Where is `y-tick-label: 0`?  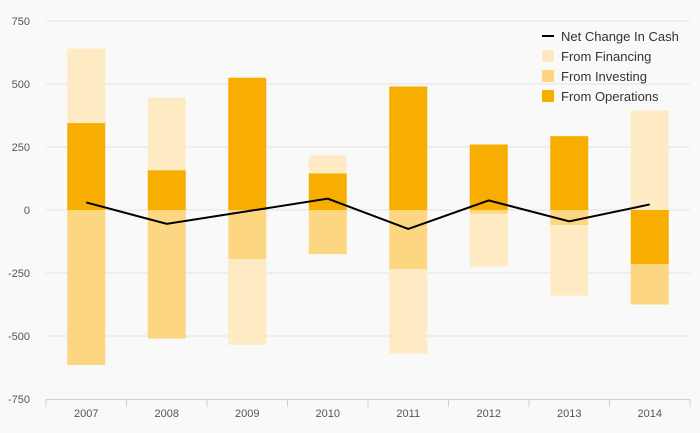 y-tick-label: 0 is located at coordinates (27, 211).